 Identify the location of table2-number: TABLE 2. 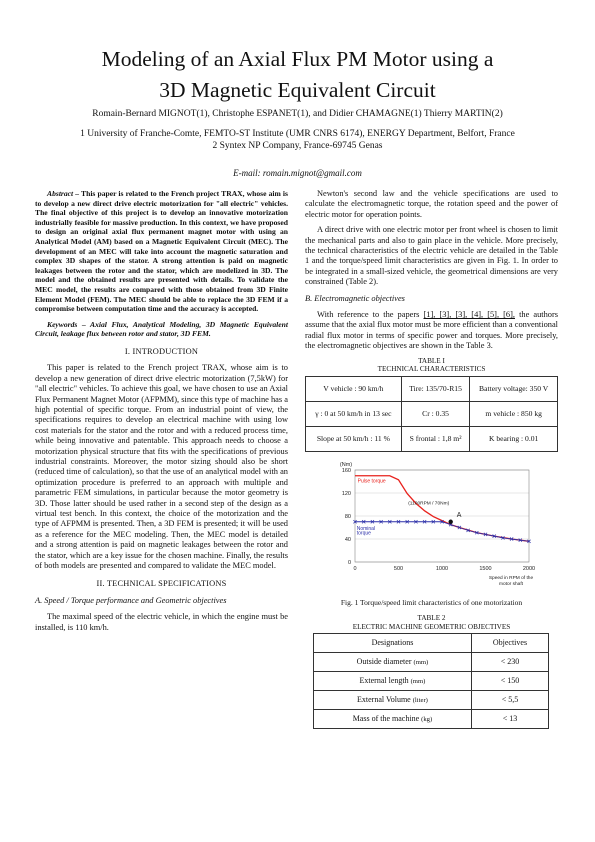
(431, 618).